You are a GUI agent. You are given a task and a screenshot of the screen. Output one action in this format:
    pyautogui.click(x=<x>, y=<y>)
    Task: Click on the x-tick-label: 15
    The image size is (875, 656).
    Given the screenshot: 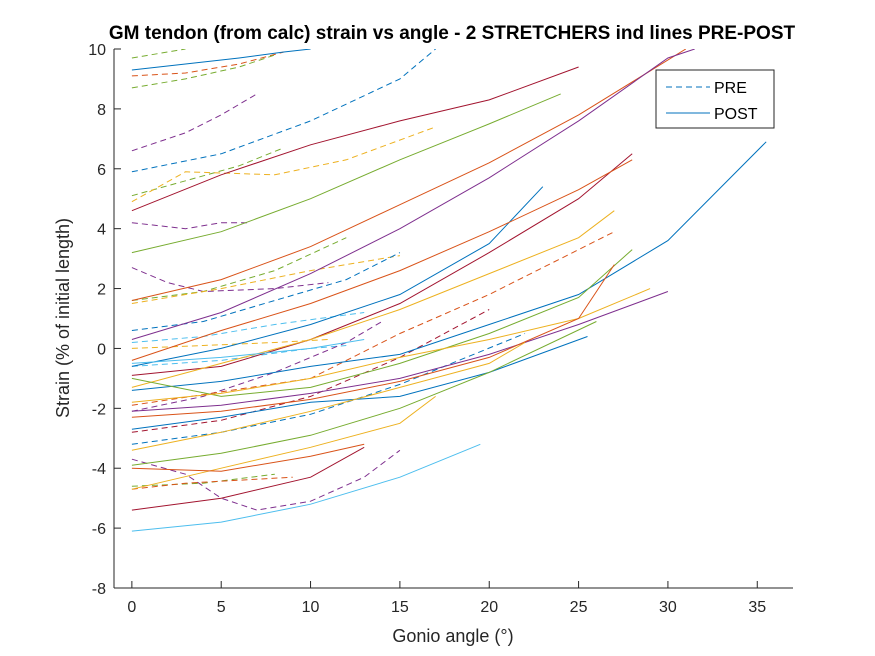 What is the action you would take?
    pyautogui.click(x=400, y=607)
    